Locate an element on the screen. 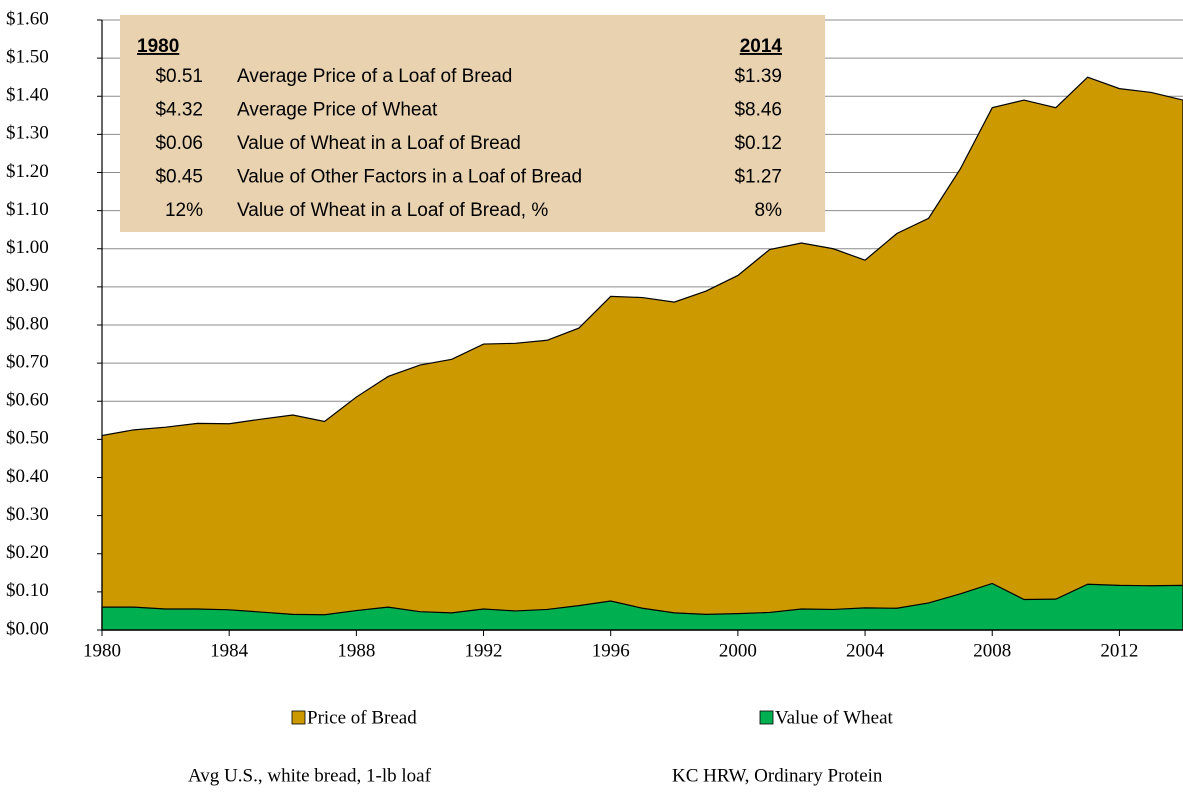 This screenshot has height=792, width=1183. box-cell: $1.27 is located at coordinates (758, 177).